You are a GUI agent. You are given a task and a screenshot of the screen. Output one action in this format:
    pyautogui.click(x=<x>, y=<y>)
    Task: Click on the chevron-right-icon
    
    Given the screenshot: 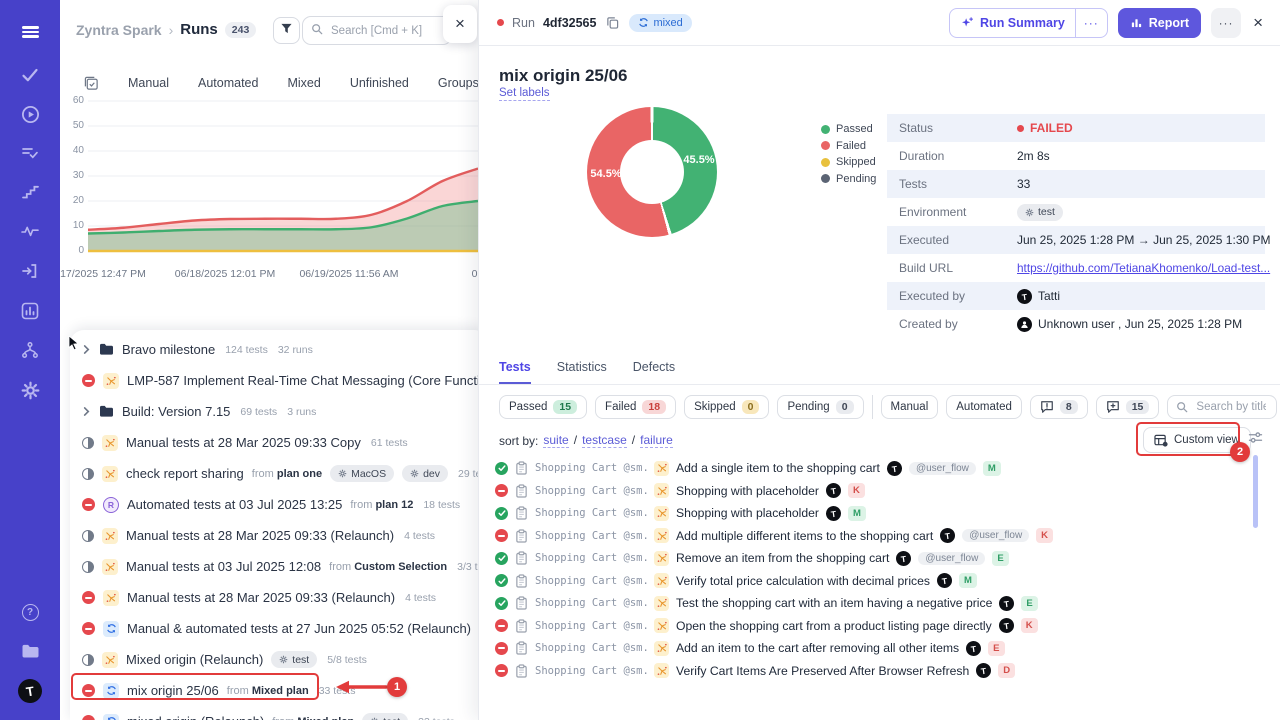 What is the action you would take?
    pyautogui.click(x=86, y=349)
    